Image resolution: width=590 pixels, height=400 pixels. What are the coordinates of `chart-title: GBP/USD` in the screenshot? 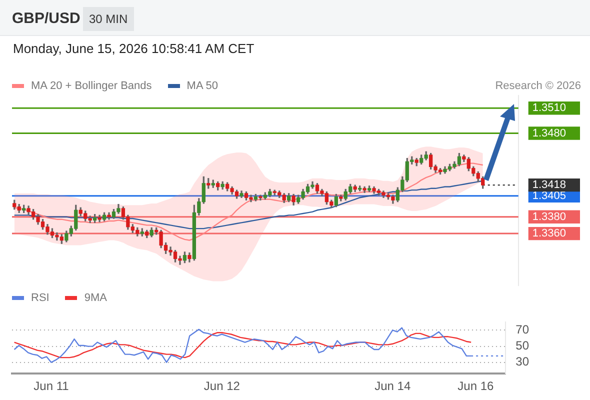 It's located at (46, 18).